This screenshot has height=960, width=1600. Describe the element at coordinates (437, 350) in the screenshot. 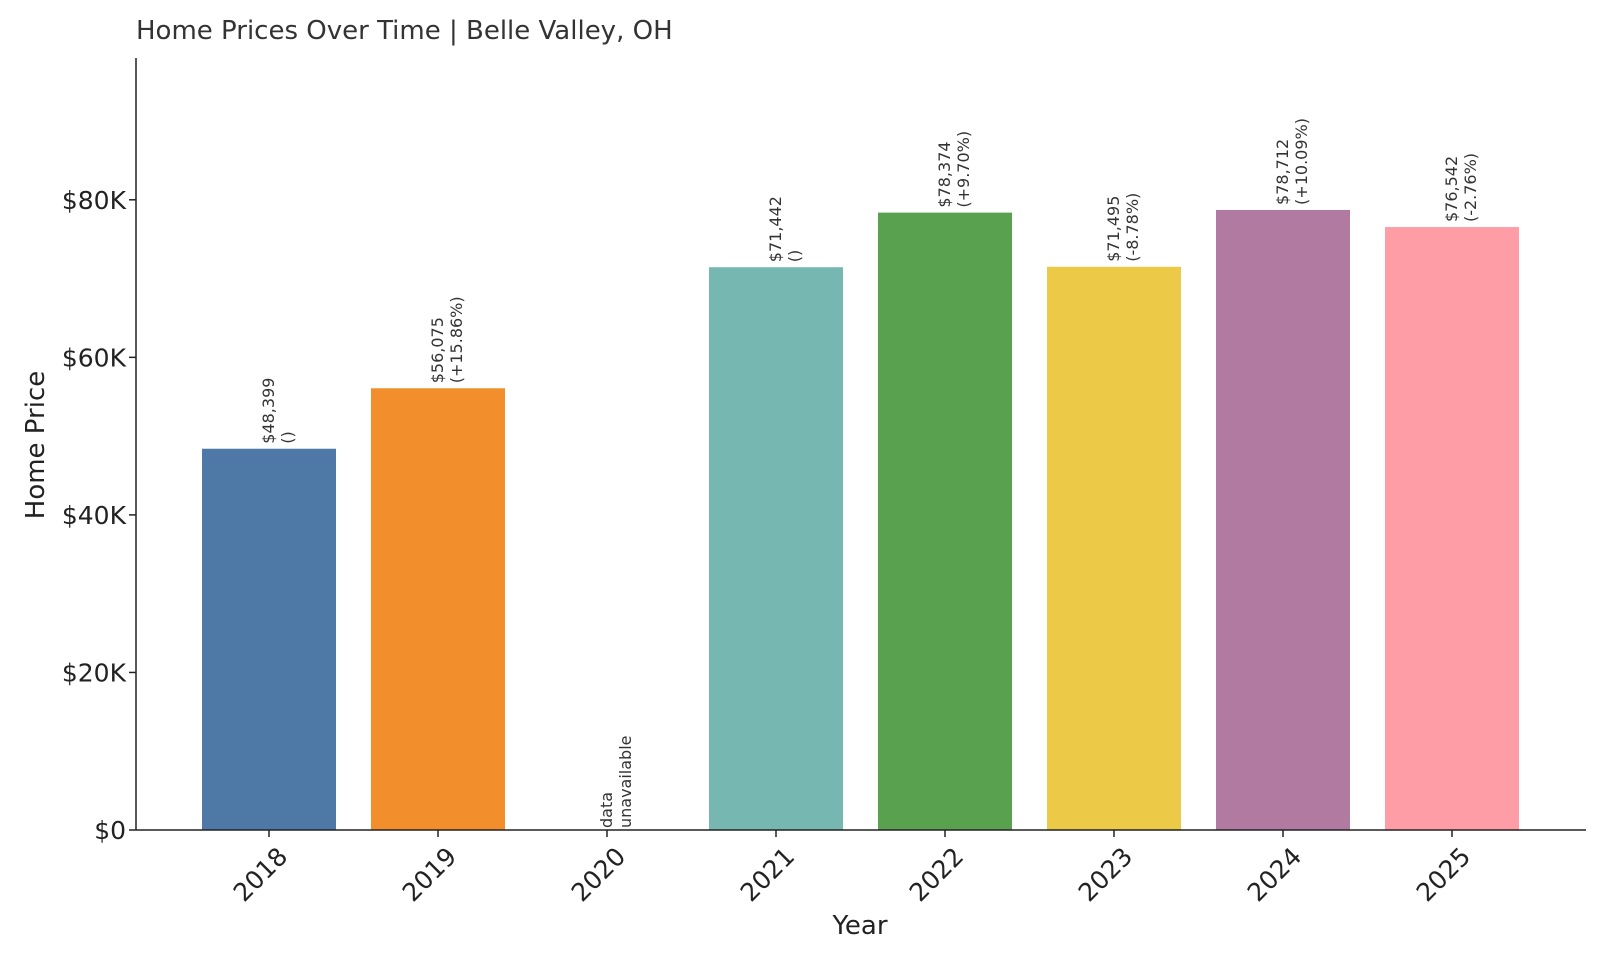

I see `value-label-2019: $56,075` at that location.